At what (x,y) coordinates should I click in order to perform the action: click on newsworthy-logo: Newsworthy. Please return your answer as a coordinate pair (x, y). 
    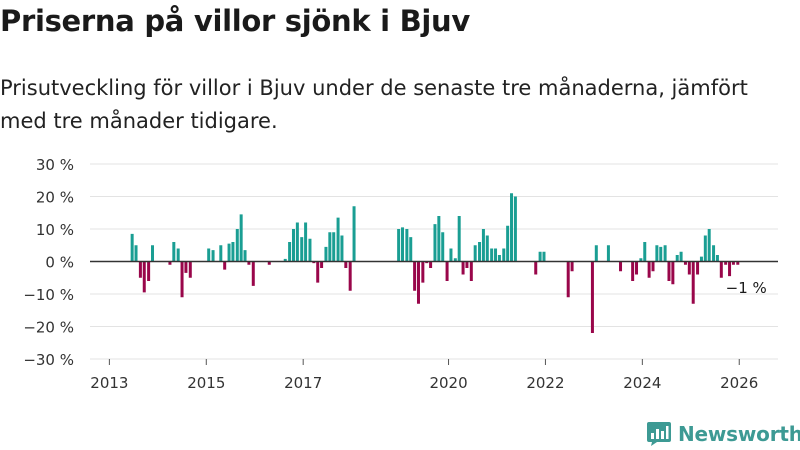
    Looking at the image, I should click on (723, 434).